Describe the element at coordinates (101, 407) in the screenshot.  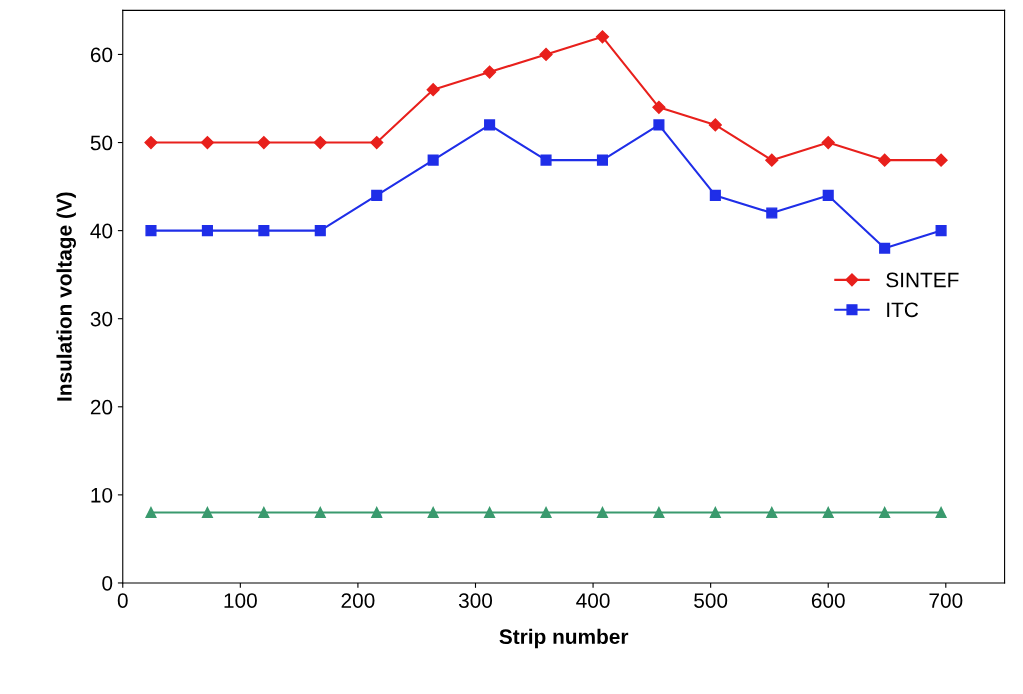
I see `y-tick-label: 20` at that location.